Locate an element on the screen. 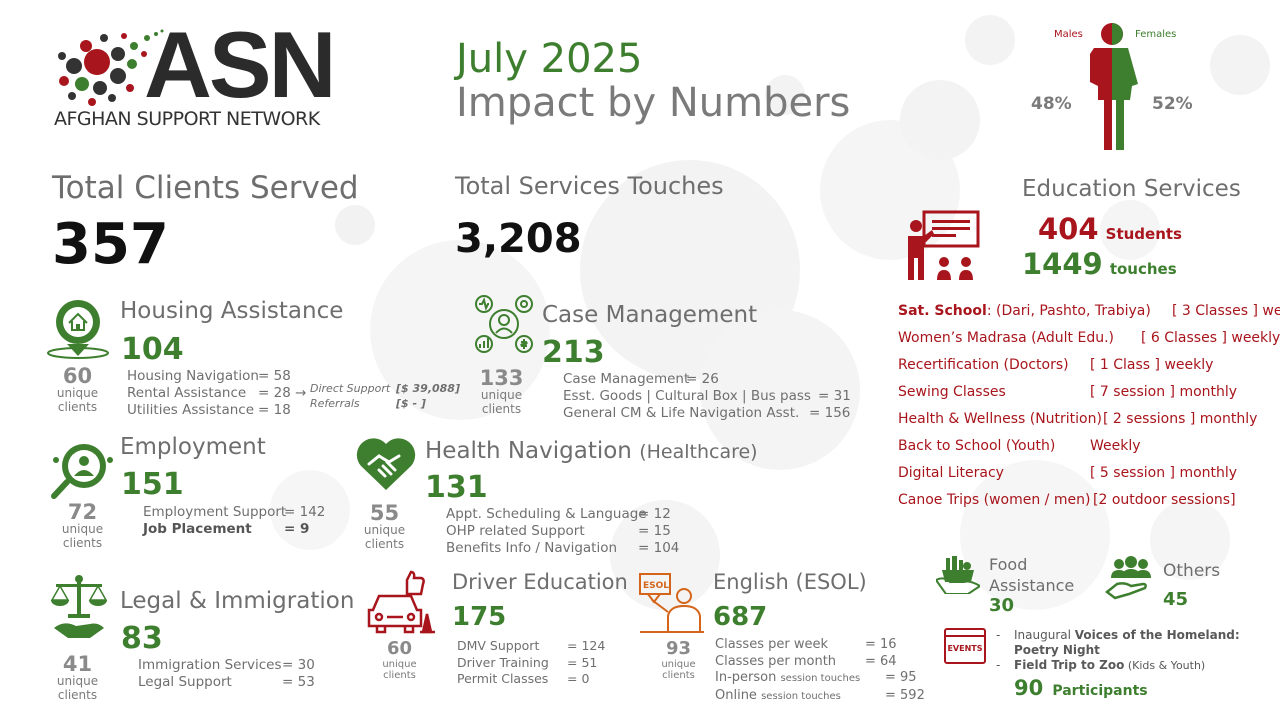  logo-brand: ASN is located at coordinates (240, 64).